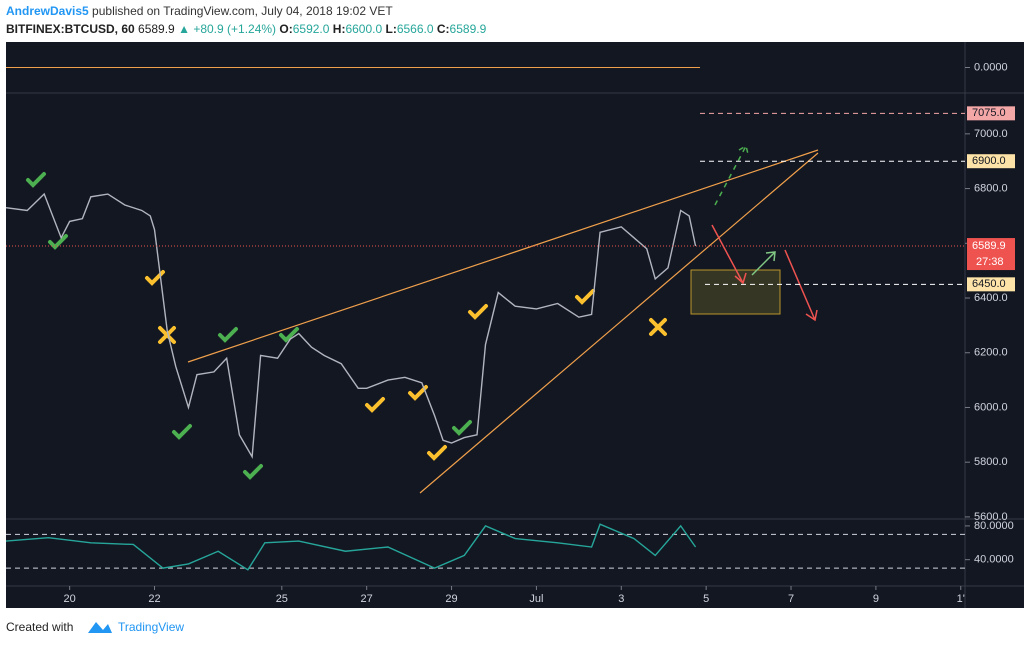 Image resolution: width=1024 pixels, height=650 pixels. What do you see at coordinates (154, 599) in the screenshot?
I see `x-tick-label: 22` at bounding box center [154, 599].